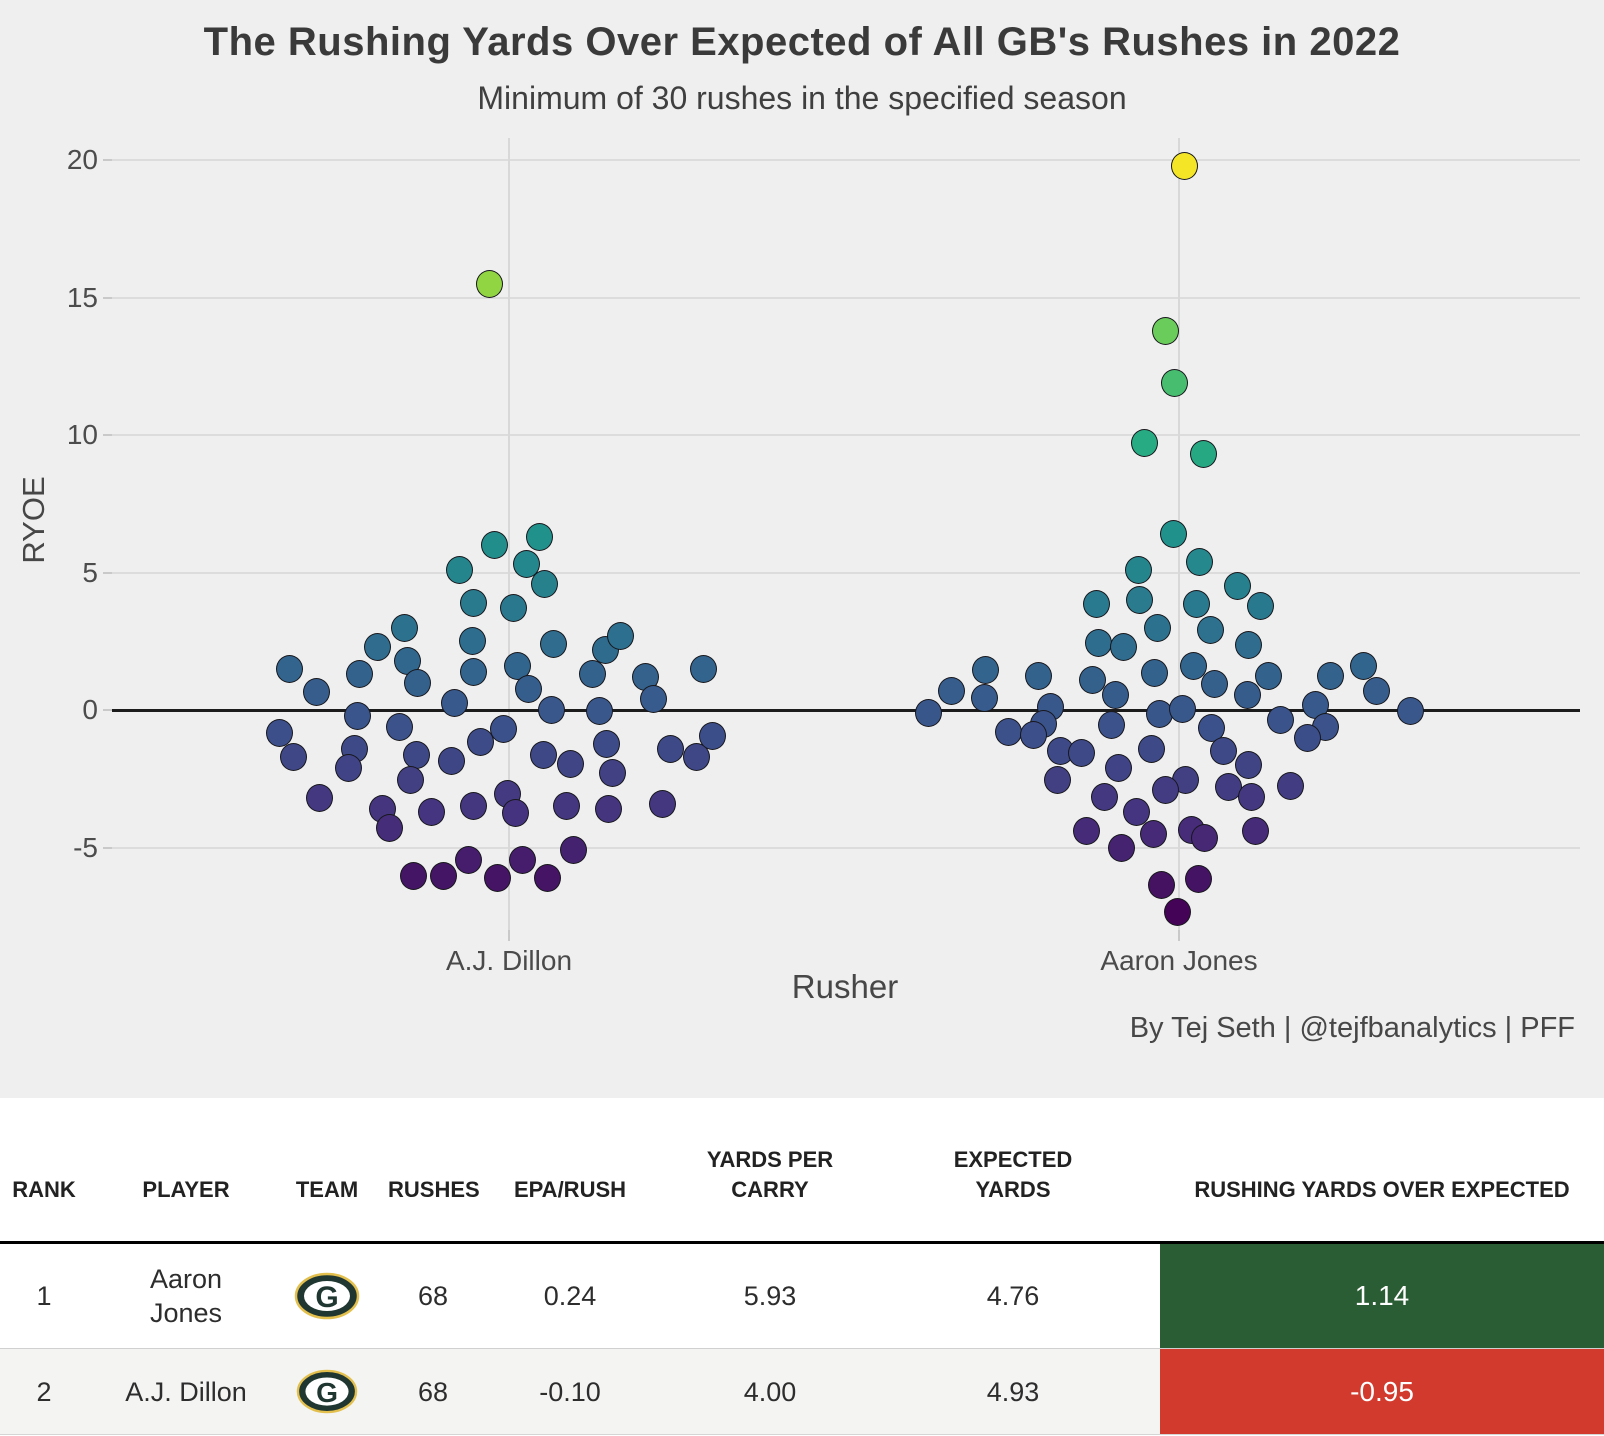 This screenshot has height=1436, width=1604. What do you see at coordinates (90, 572) in the screenshot?
I see `y-tick-label: 5` at bounding box center [90, 572].